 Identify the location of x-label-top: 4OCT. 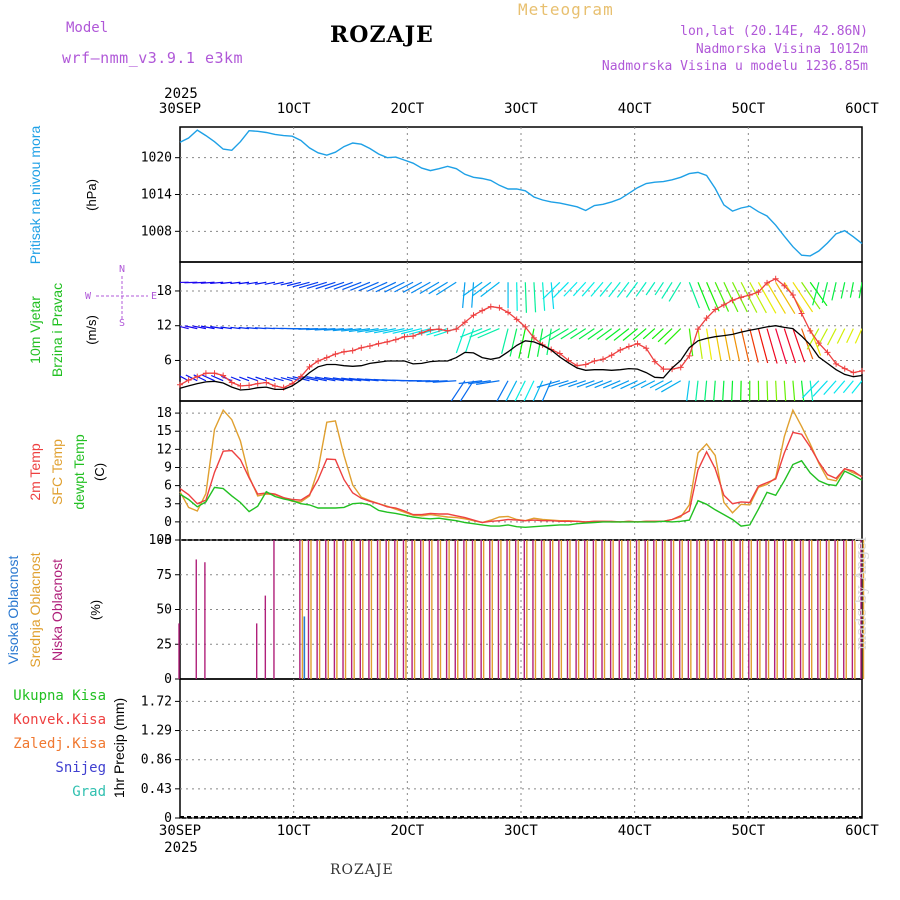
(635, 109).